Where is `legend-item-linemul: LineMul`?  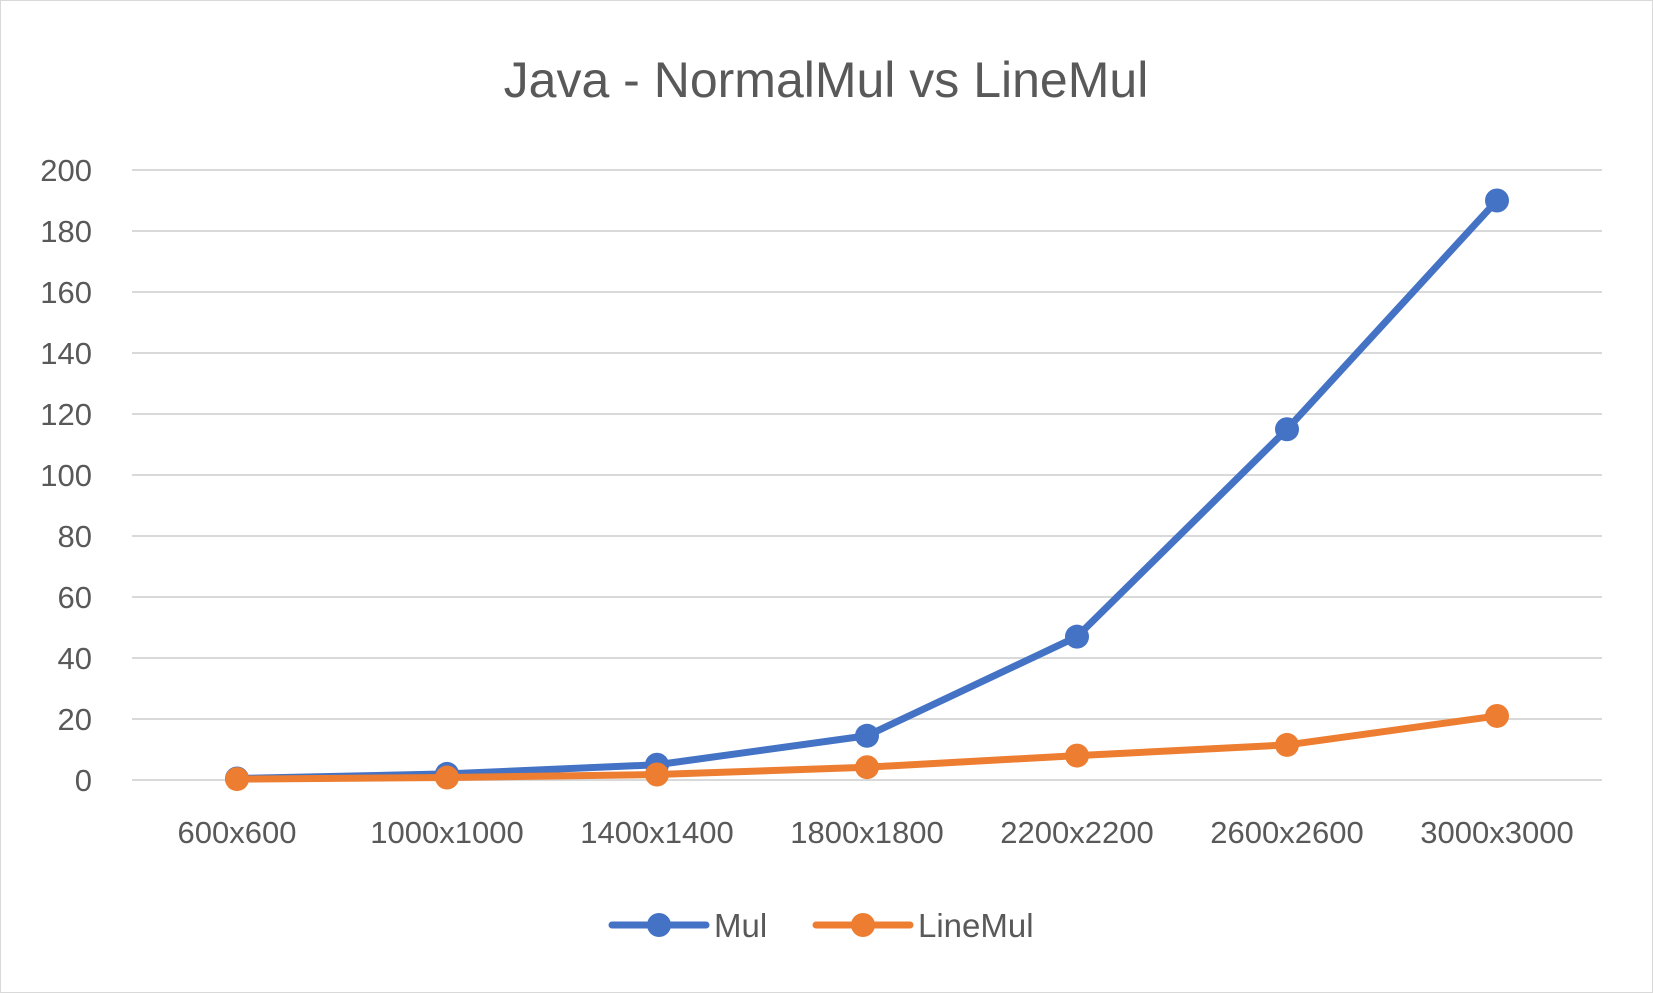
legend-item-linemul: LineMul is located at coordinates (923, 925).